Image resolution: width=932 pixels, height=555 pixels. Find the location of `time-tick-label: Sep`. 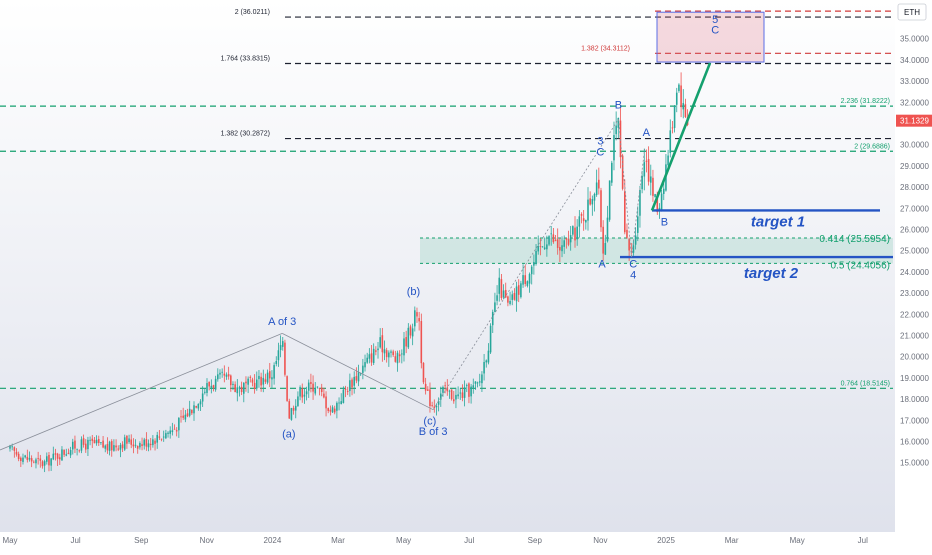

time-tick-label: Sep is located at coordinates (141, 540).